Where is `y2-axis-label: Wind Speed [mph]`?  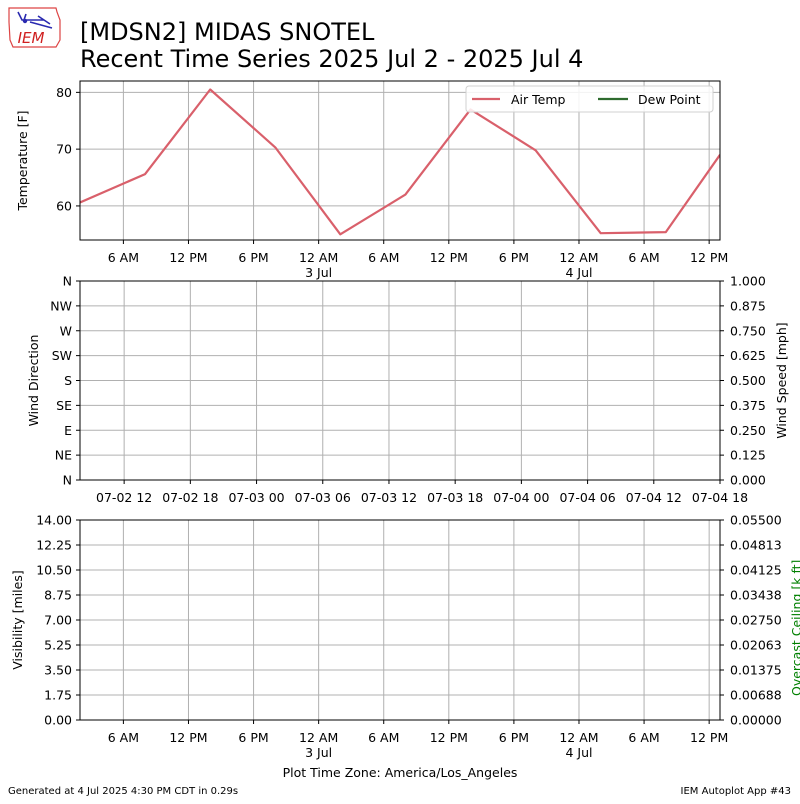 y2-axis-label: Wind Speed [mph] is located at coordinates (781, 380).